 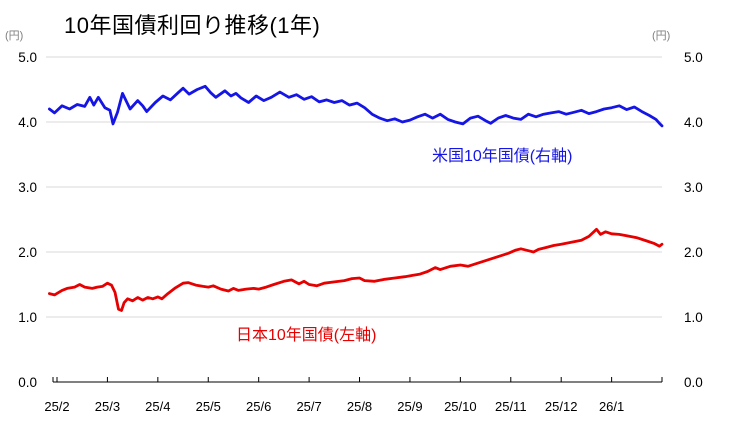 I want to click on us-10y-line, so click(x=356, y=106).